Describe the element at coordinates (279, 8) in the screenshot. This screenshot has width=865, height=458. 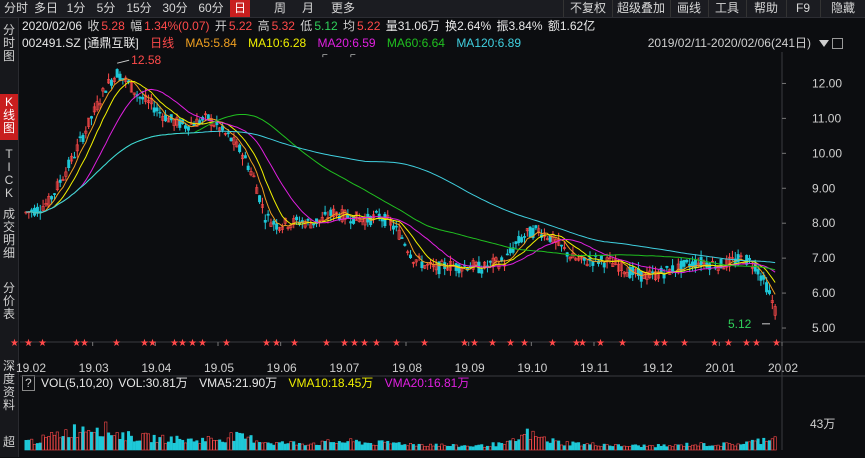
I see `tab-8: 周` at that location.